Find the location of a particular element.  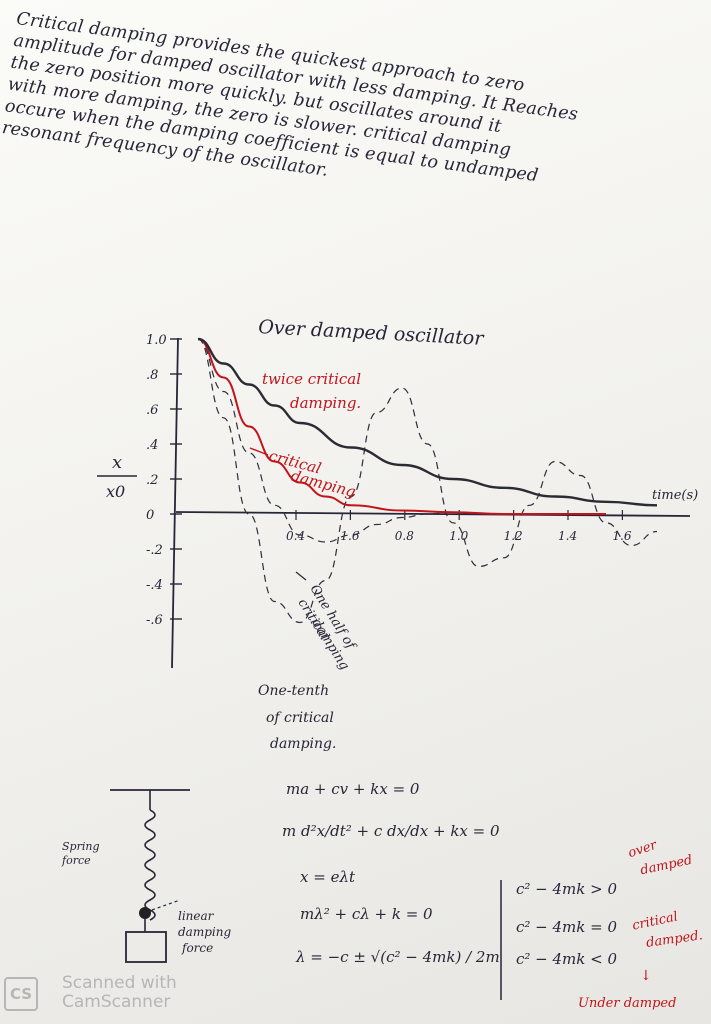

damping-arrow is located at coordinates (166, 905).